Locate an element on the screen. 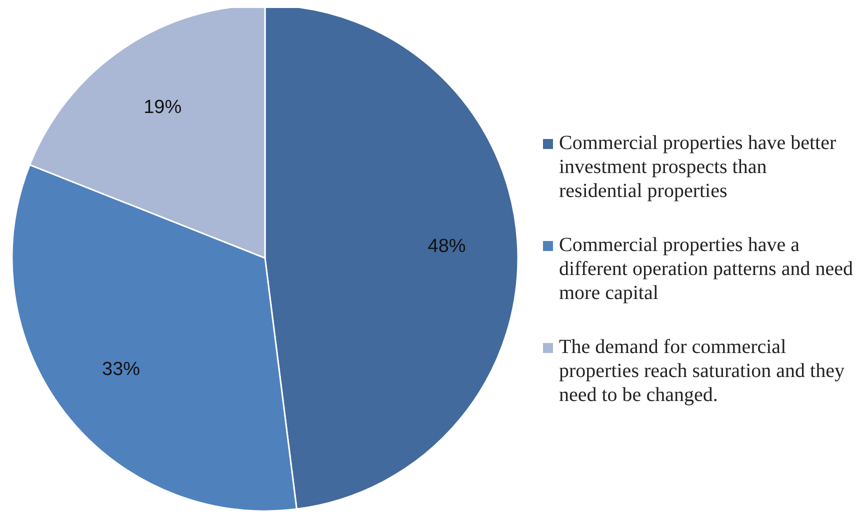 The image size is (863, 529). data-label: 19% is located at coordinates (163, 107).